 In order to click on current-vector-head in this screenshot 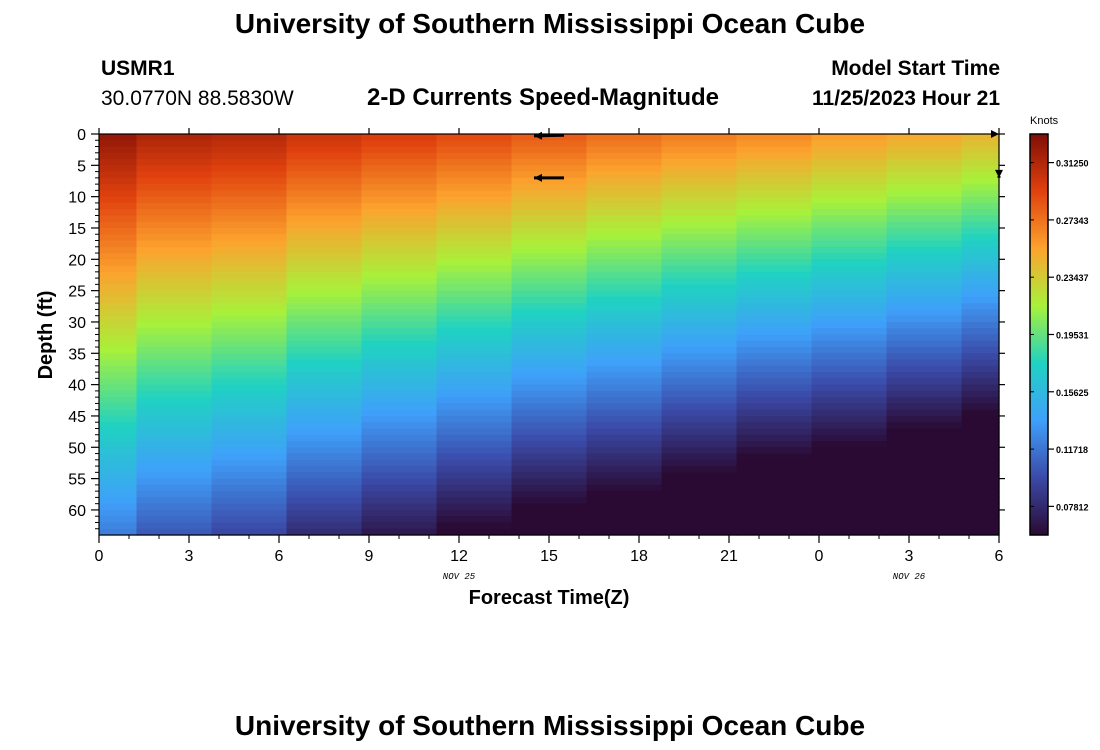, I will do `click(538, 177)`.